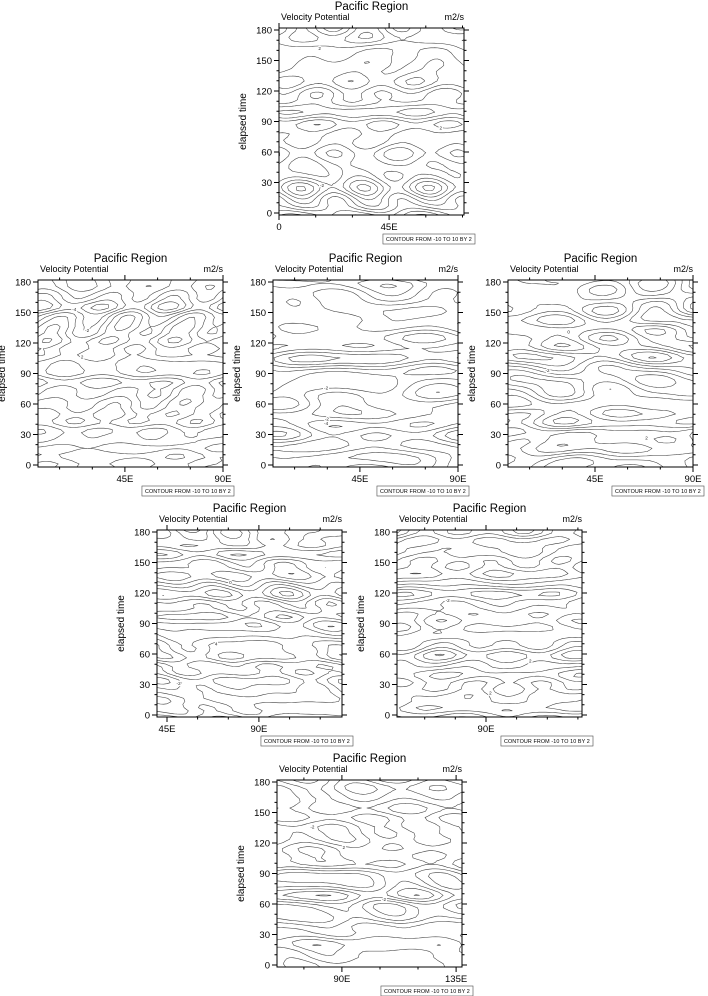 The height and width of the screenshot is (996, 708). What do you see at coordinates (121, 623) in the screenshot?
I see `panel-5-ylabel: elapsed time` at bounding box center [121, 623].